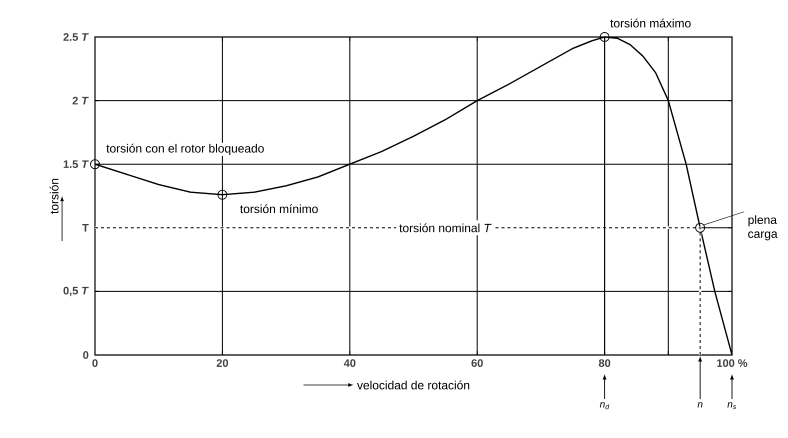 The width and height of the screenshot is (788, 438). What do you see at coordinates (413, 385) in the screenshot?
I see `x-axis-title: velocidad de rotación` at bounding box center [413, 385].